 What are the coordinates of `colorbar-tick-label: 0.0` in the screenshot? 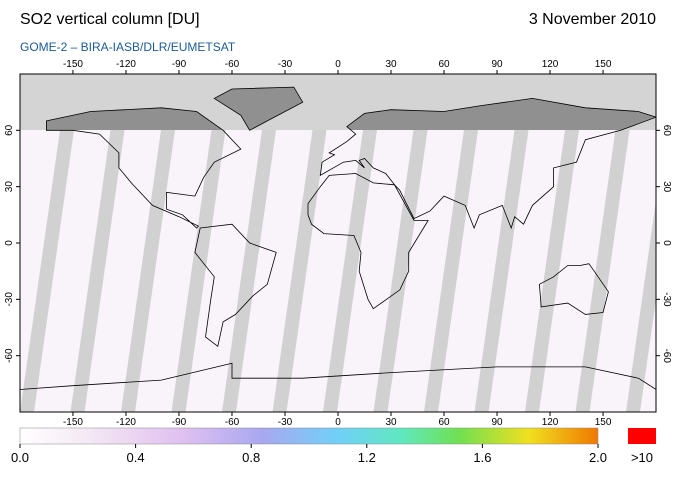 It's located at (20, 457).